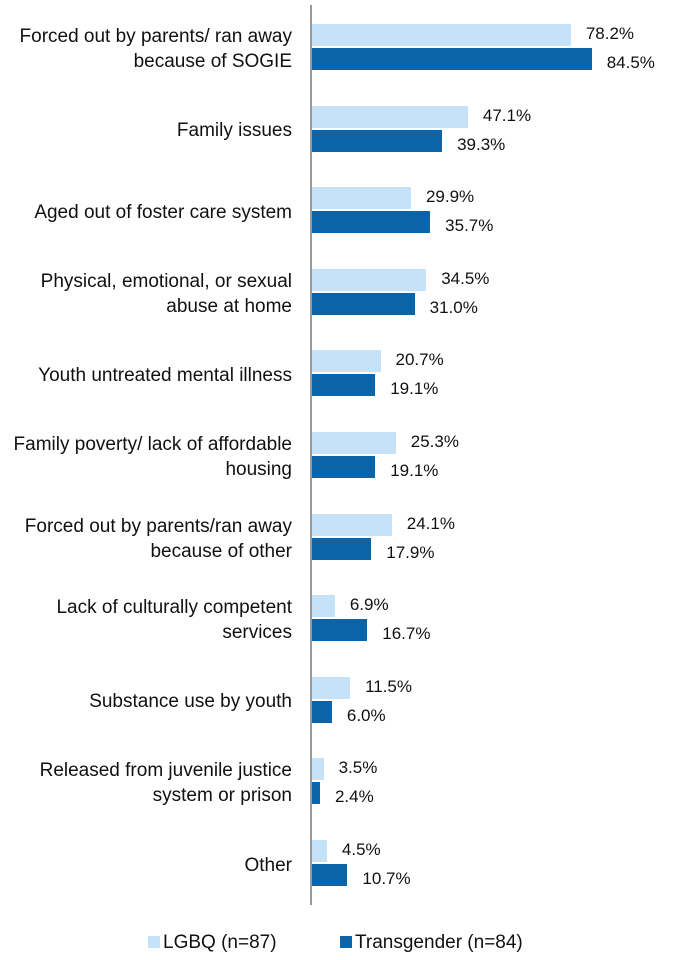 The image size is (686, 960). Describe the element at coordinates (450, 197) in the screenshot. I see `value-label: 29.9%` at that location.